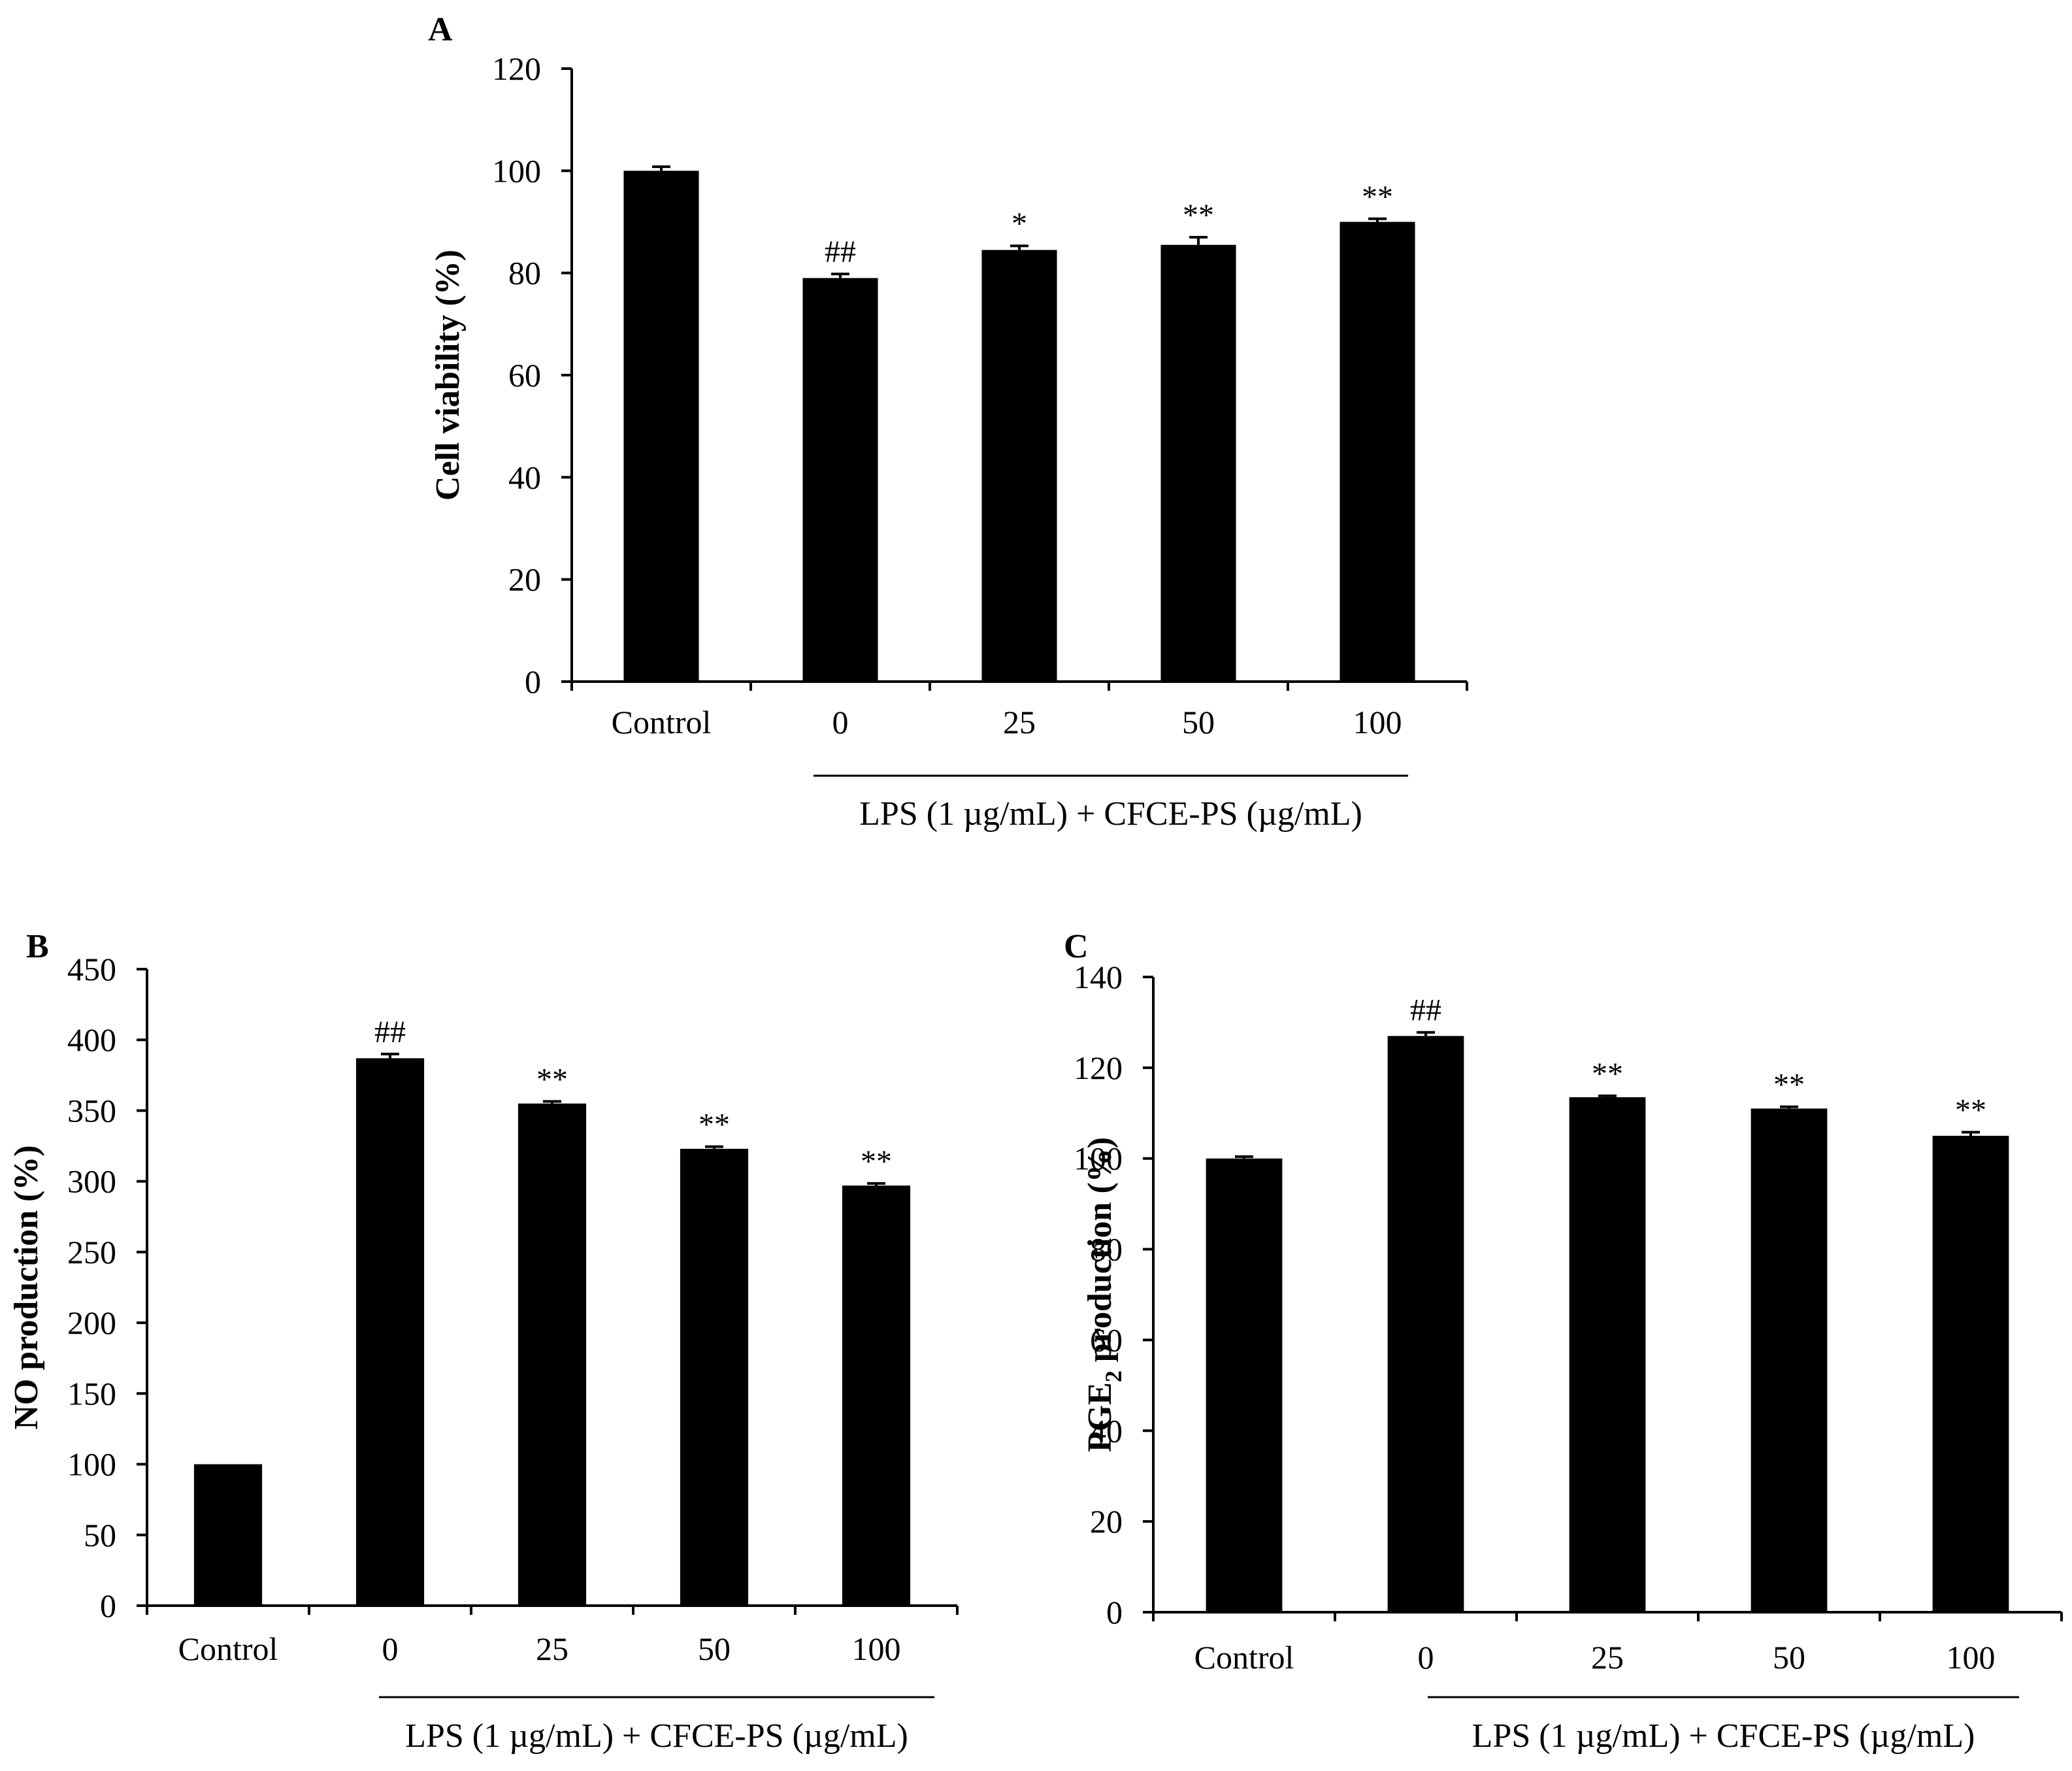  I want to click on y-axis-label-main: PGE, so click(1100, 1417).